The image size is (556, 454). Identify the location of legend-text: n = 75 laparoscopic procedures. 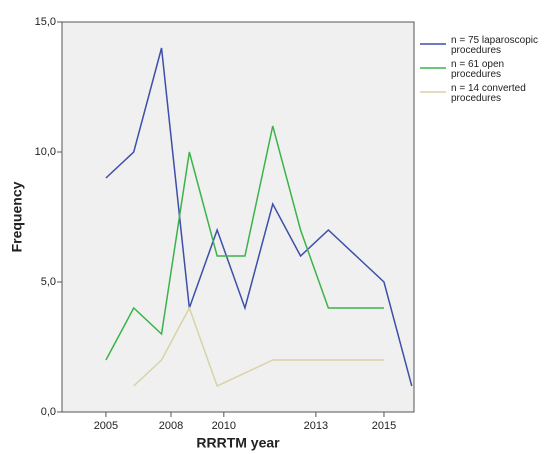
(494, 45).